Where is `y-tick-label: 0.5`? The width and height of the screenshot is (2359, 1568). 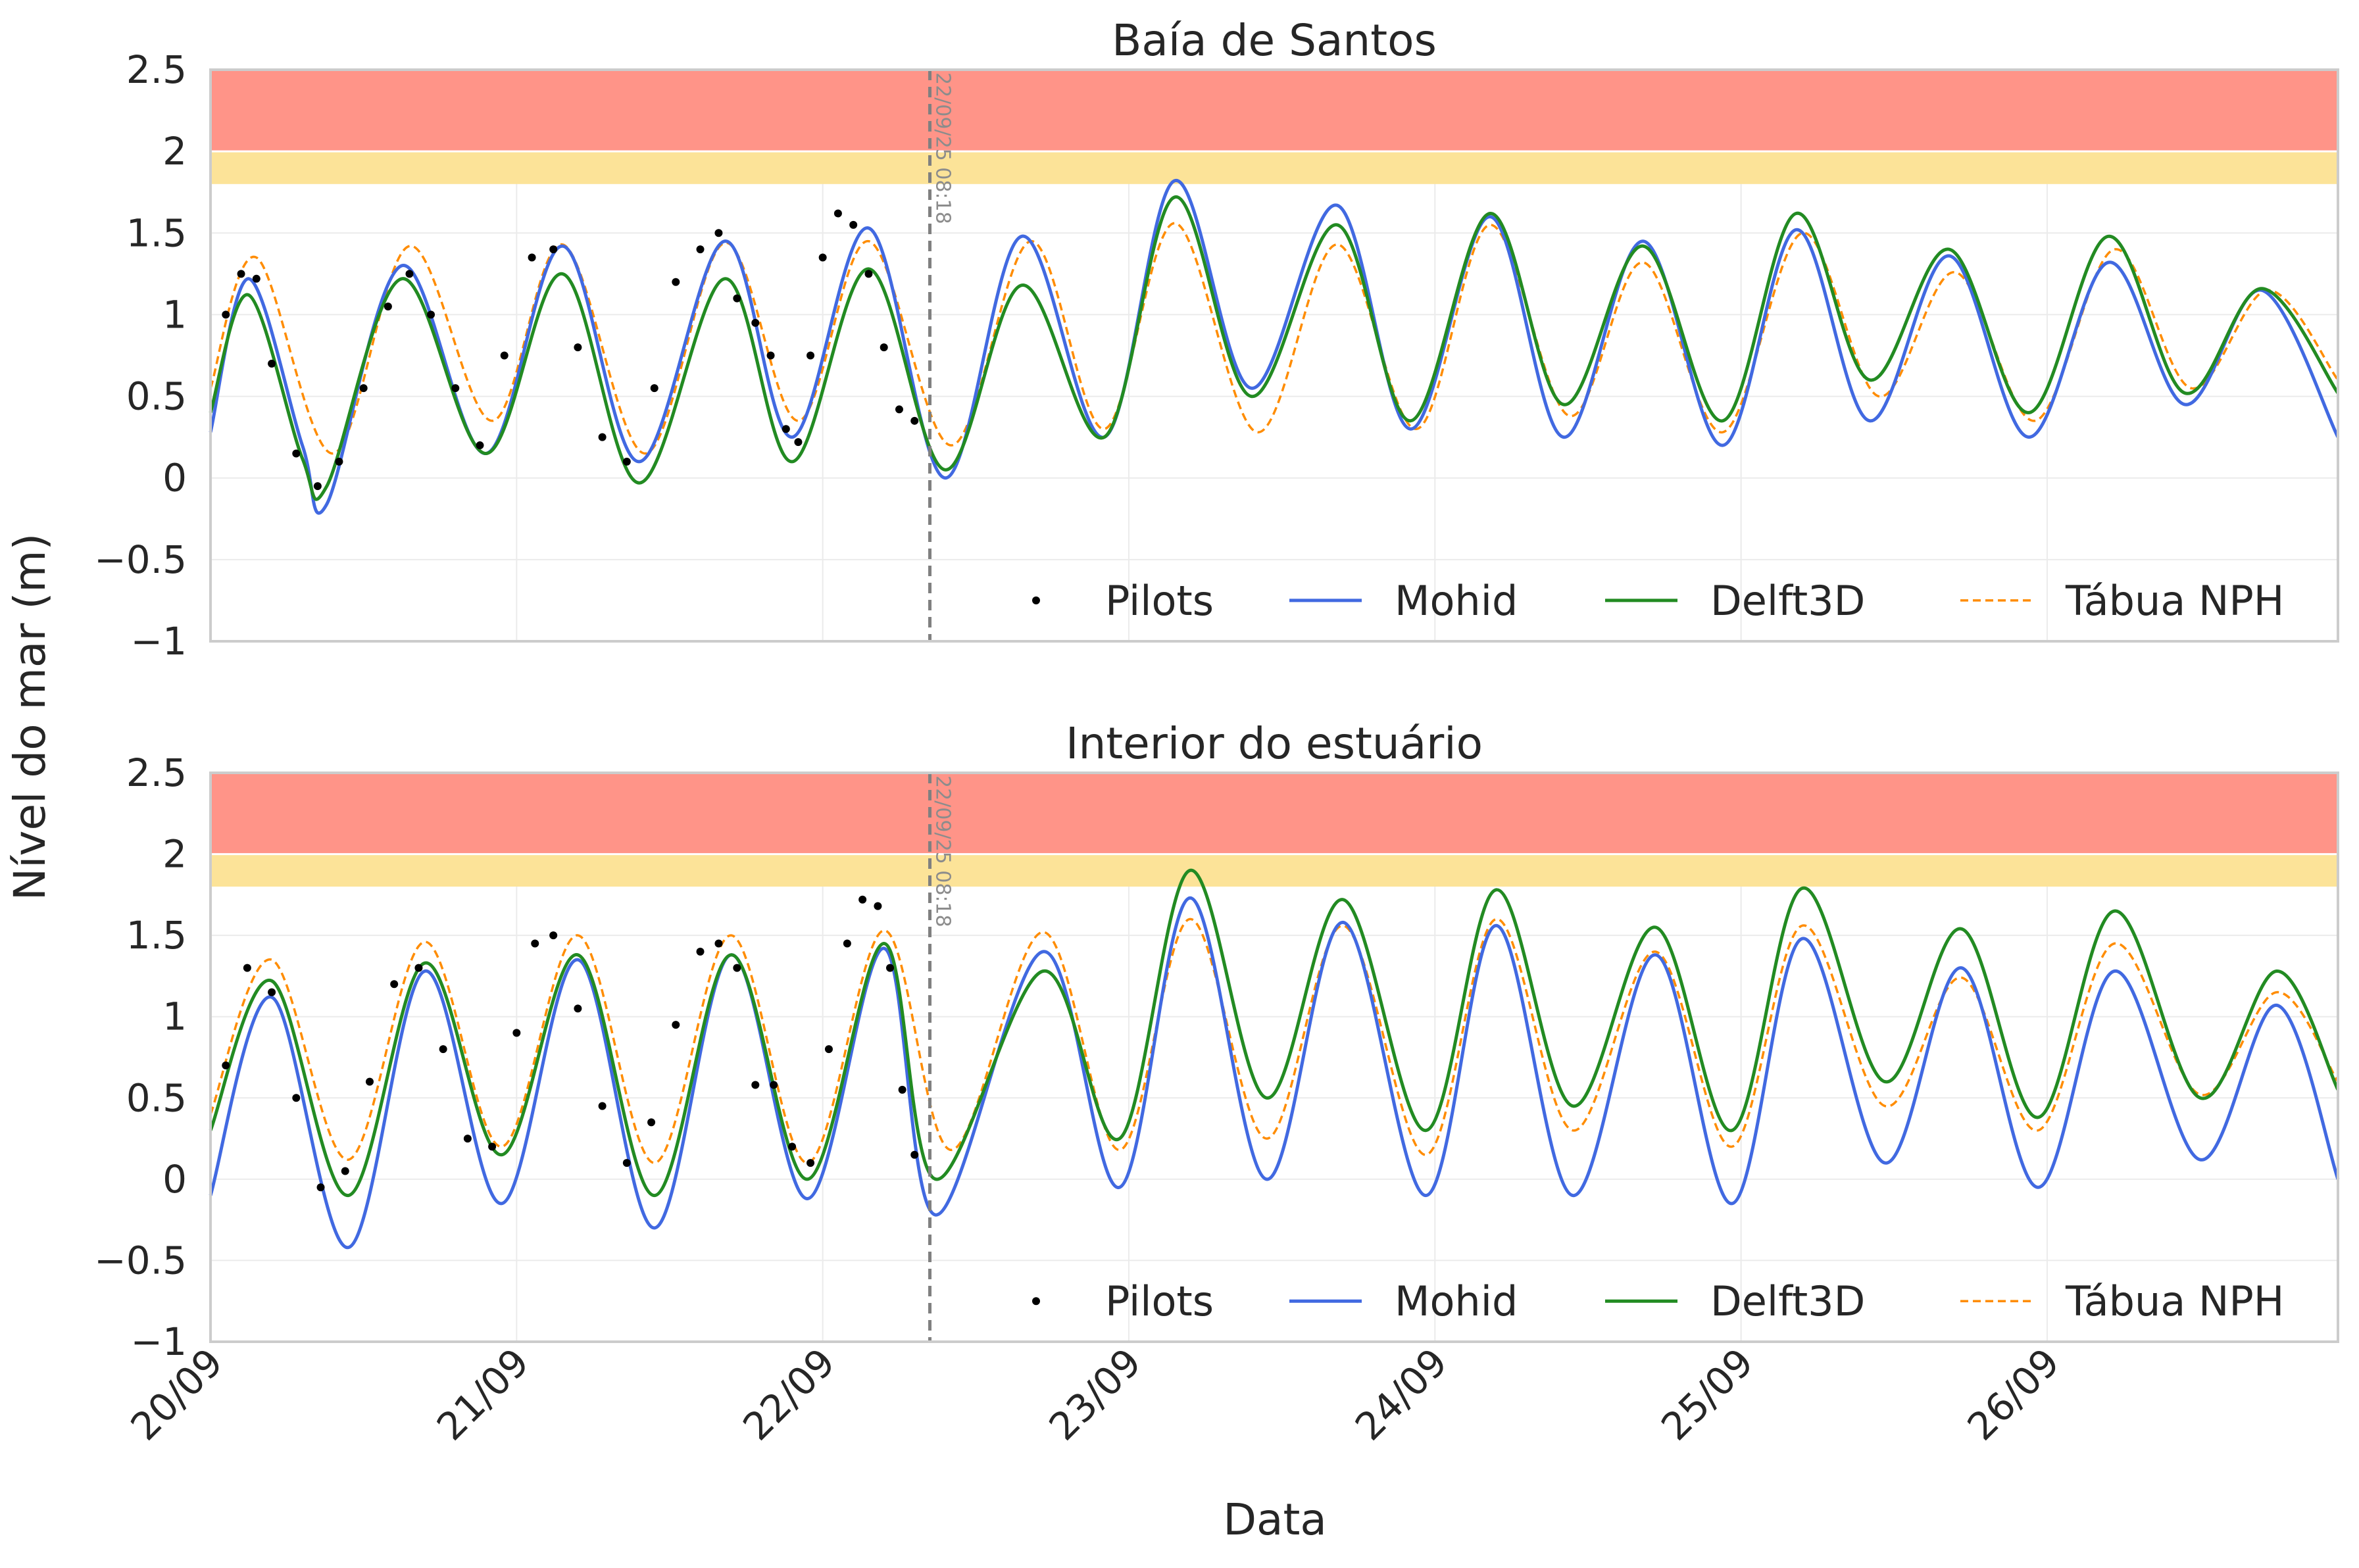
y-tick-label: 0.5 is located at coordinates (156, 396).